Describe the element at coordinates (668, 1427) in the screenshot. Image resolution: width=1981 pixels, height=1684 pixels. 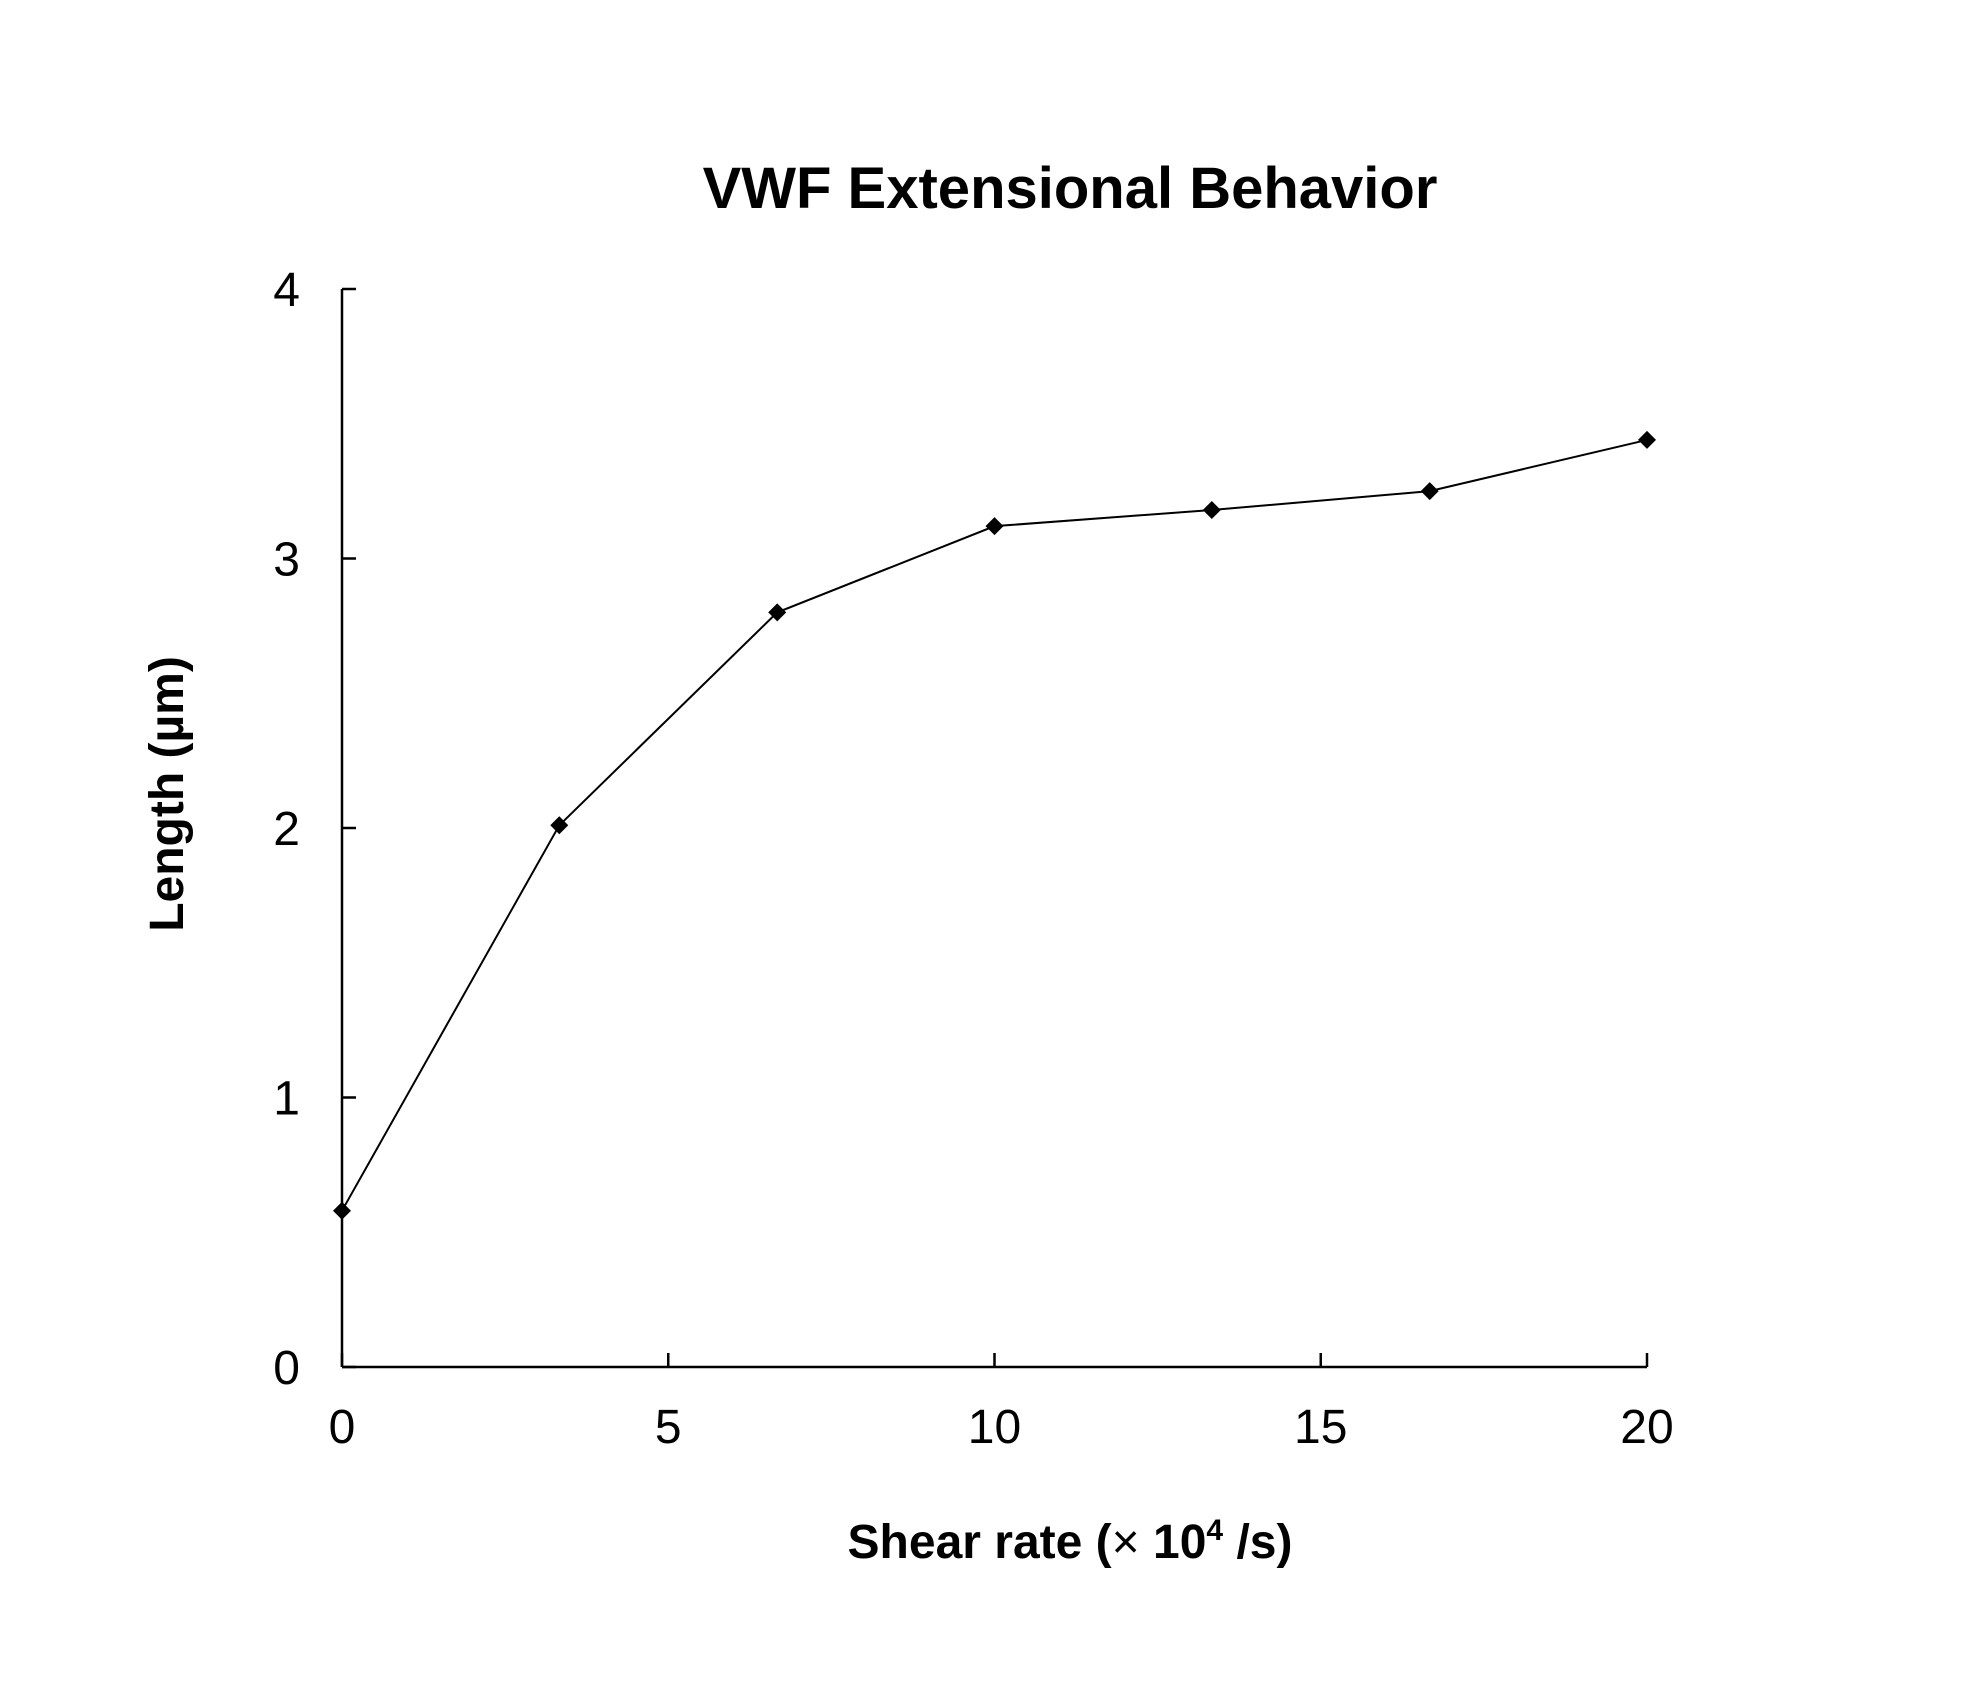
I see `x-tick-label: 5` at that location.